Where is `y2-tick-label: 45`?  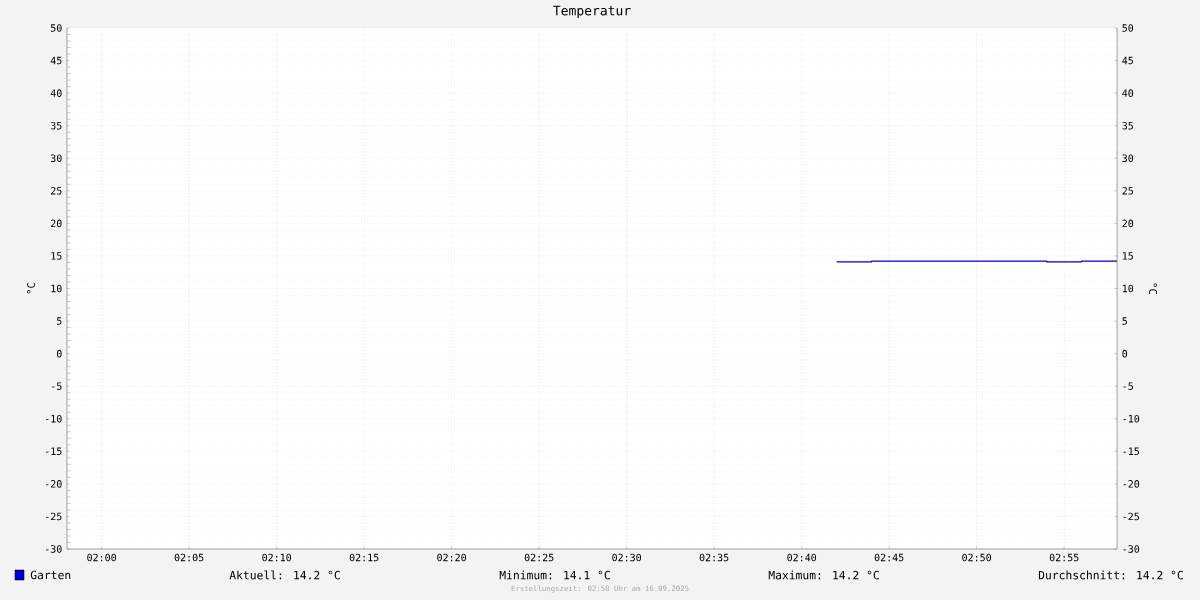
y2-tick-label: 45 is located at coordinates (1127, 60).